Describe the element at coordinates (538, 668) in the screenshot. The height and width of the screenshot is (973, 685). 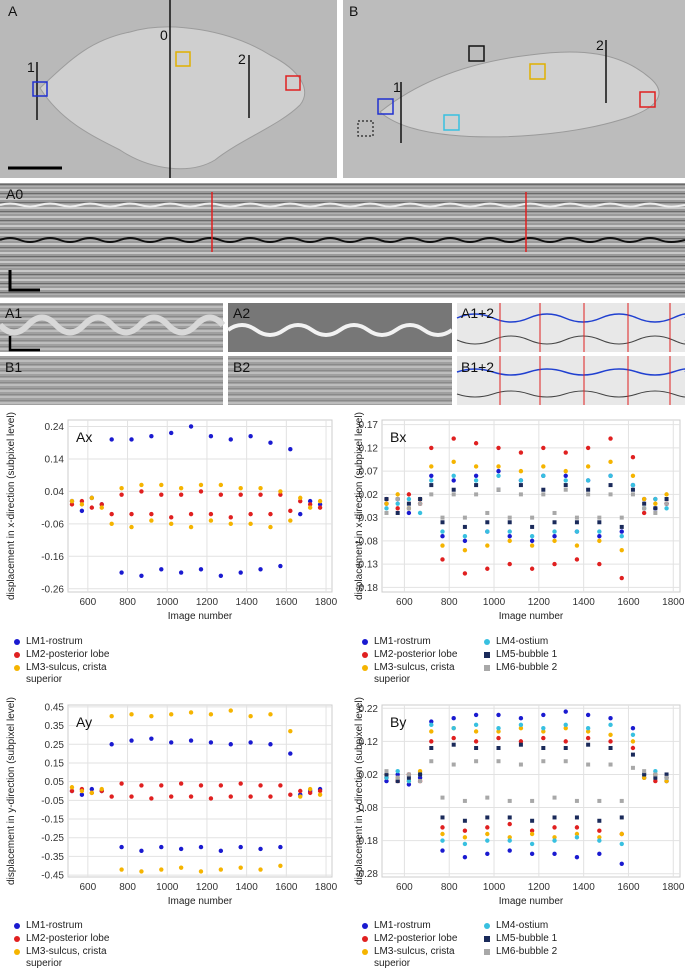
I see `legend-item: LM6-bubble 2` at that location.